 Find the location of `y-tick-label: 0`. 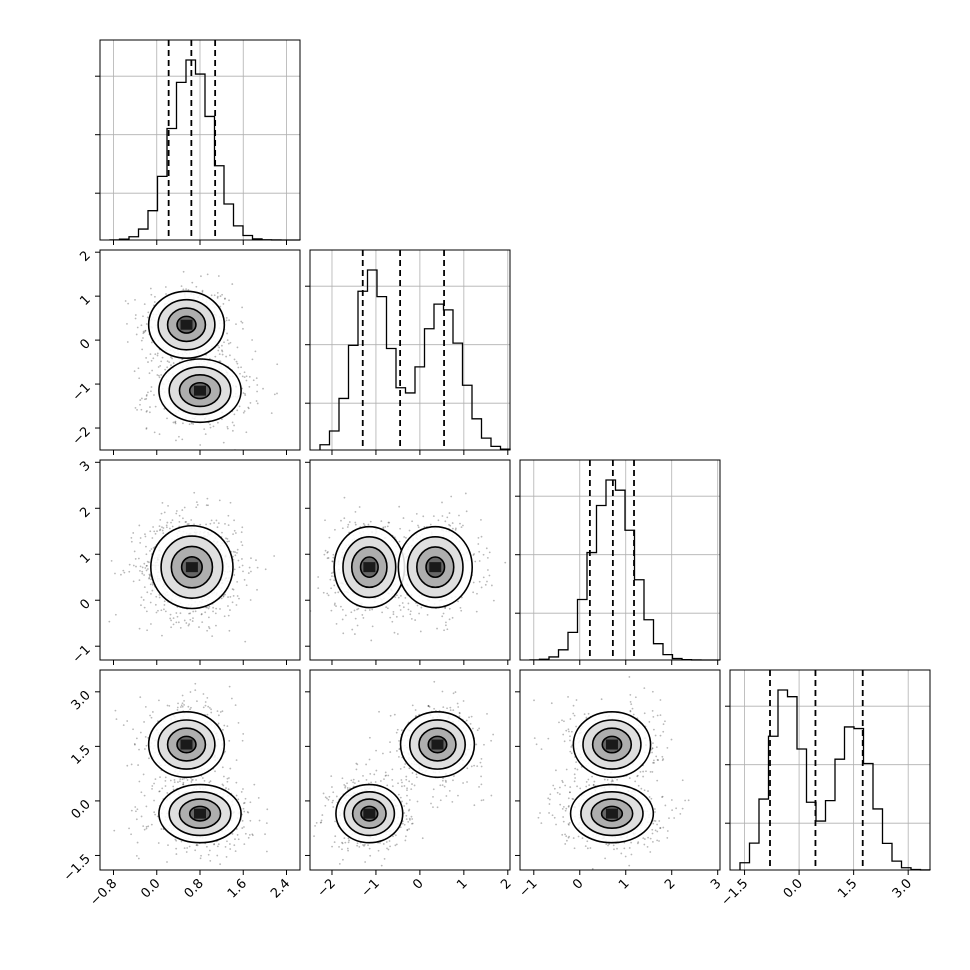

y-tick-label: 0 is located at coordinates (85, 344).